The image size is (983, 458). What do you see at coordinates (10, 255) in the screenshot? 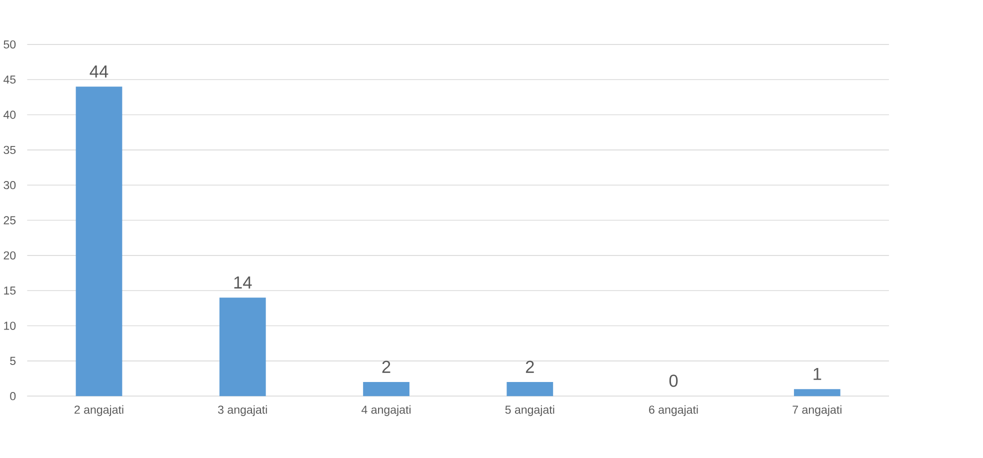
I see `y-tick-label: 20` at bounding box center [10, 255].